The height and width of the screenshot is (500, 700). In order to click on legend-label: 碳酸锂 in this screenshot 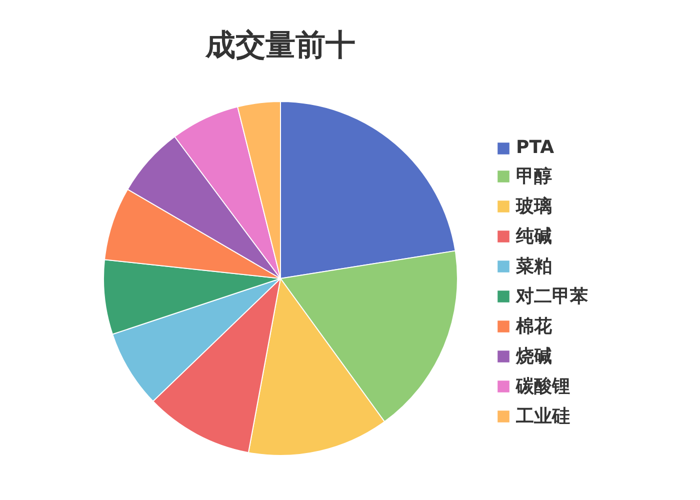, I will do `click(543, 386)`.